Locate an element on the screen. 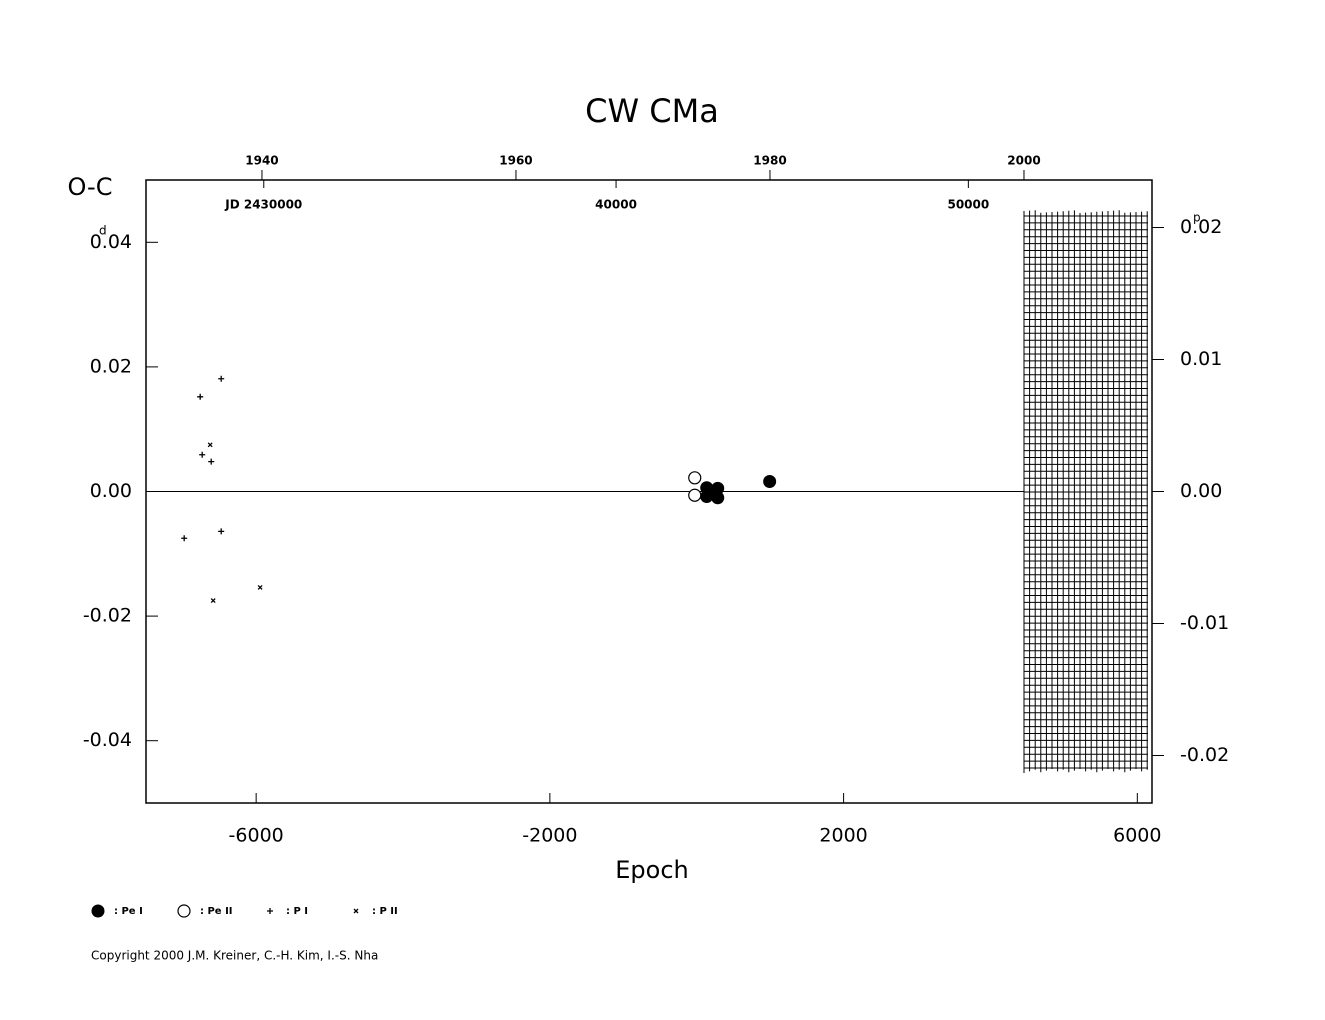  y-tick-label: 0.04 is located at coordinates (111, 242).